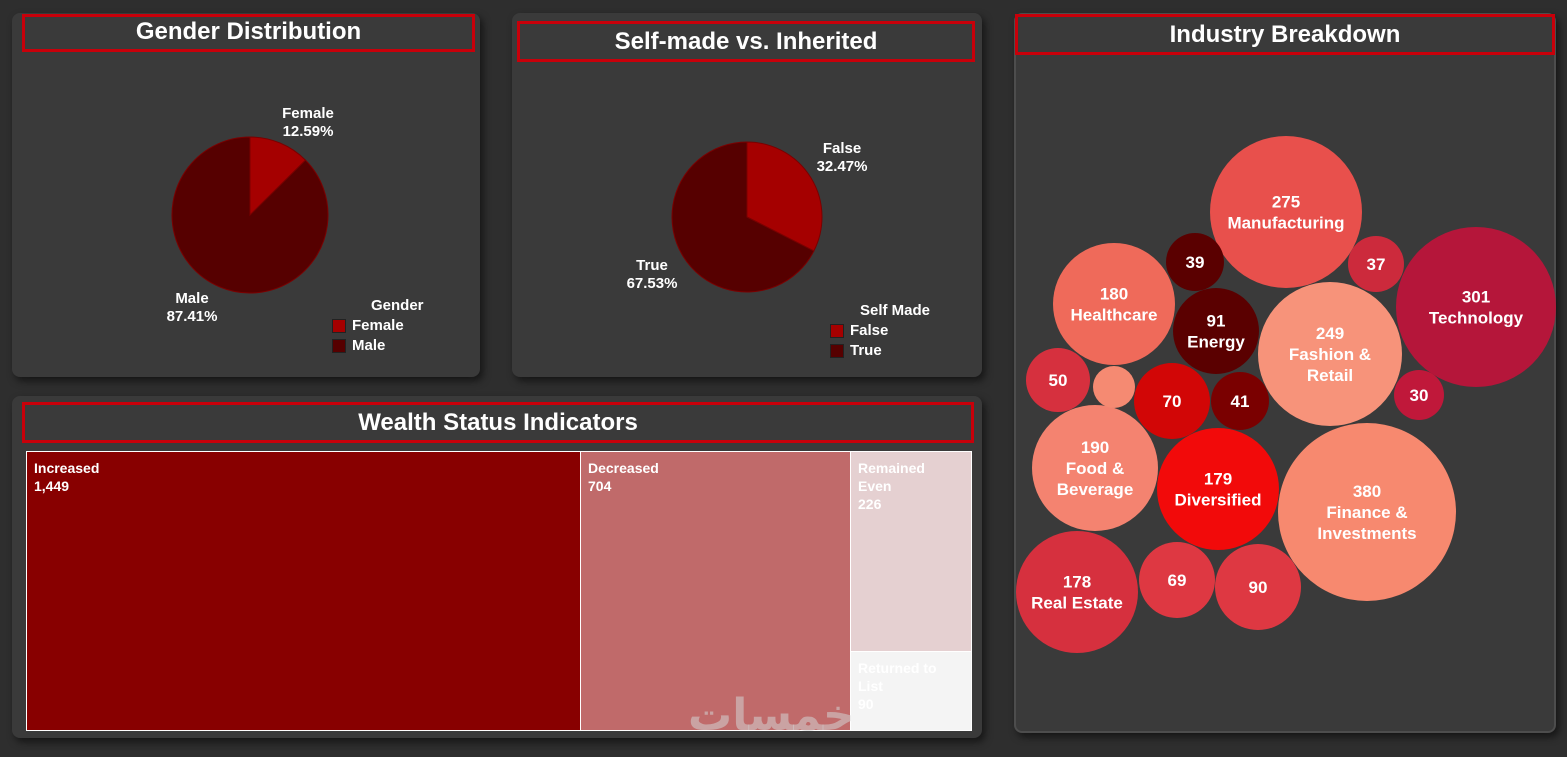 The height and width of the screenshot is (757, 1567). I want to click on gender-legend-male: Male, so click(358, 345).